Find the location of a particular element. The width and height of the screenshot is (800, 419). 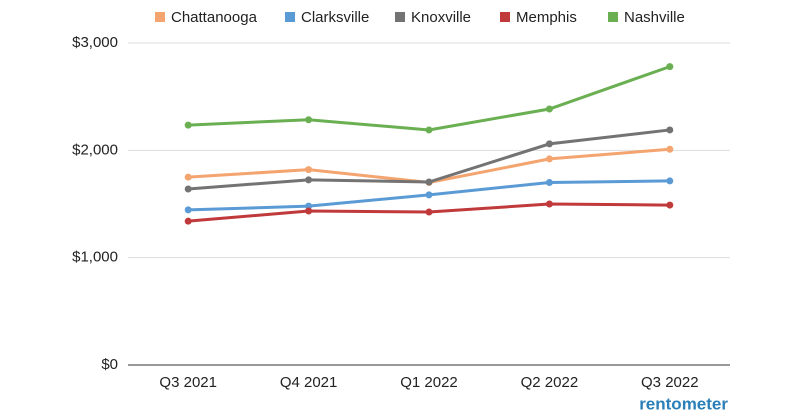

x-tick-label: Q3 2022 is located at coordinates (670, 382).